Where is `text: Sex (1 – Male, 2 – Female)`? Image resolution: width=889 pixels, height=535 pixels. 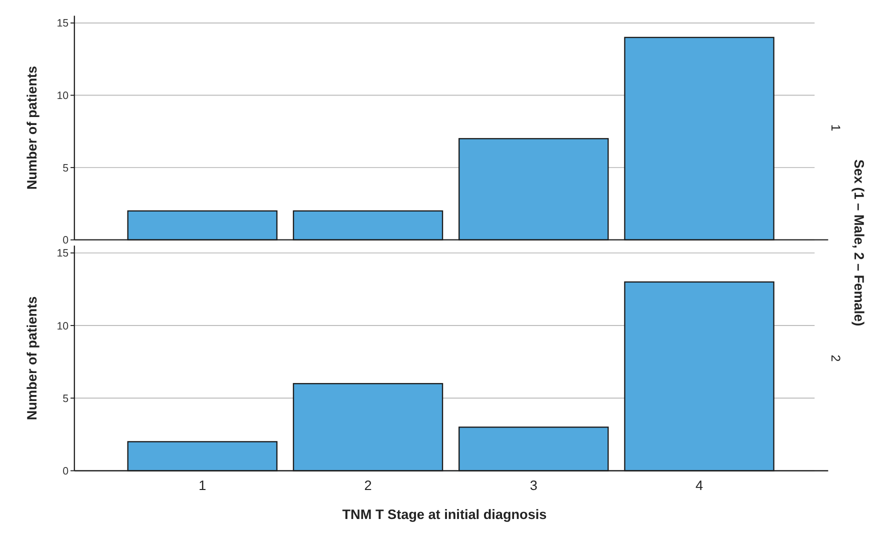 text: Sex (1 – Male, 2 – Female) is located at coordinates (858, 242).